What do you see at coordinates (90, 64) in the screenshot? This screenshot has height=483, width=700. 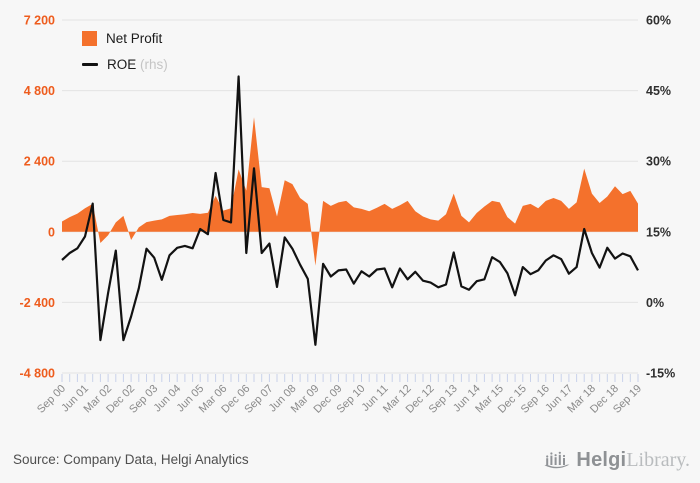 I see `roe-line-swatch` at bounding box center [90, 64].